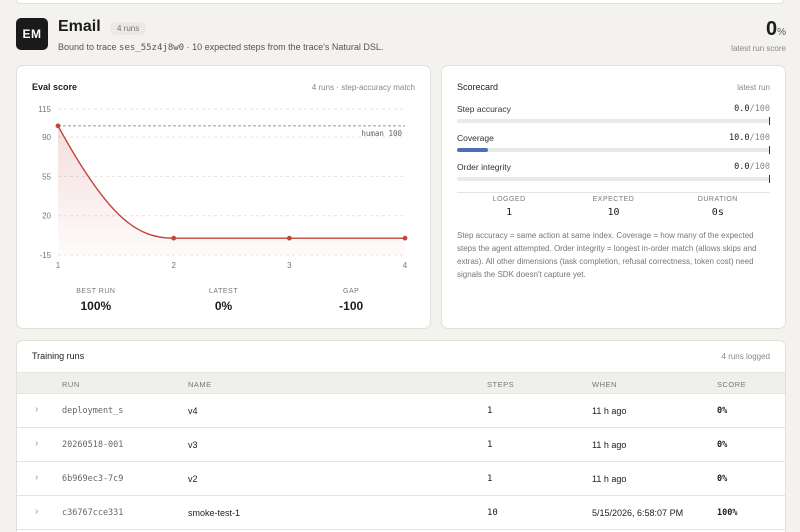 The height and width of the screenshot is (532, 800). I want to click on count-value: 0s, so click(717, 212).